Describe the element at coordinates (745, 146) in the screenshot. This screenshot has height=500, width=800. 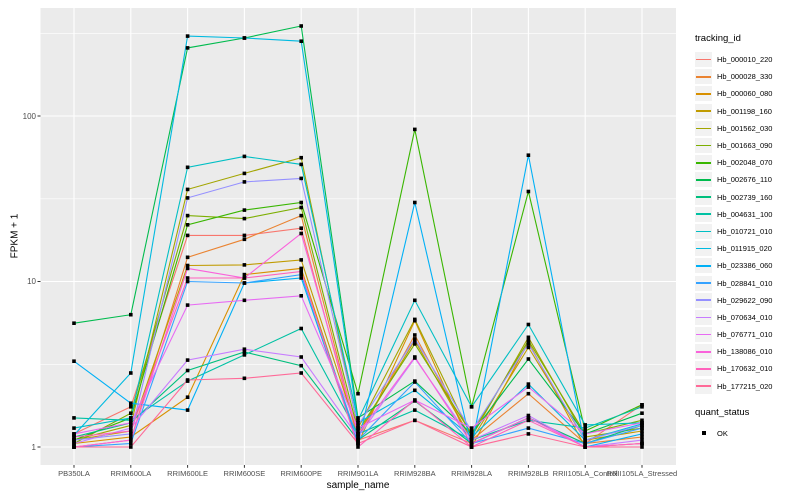
I see `legend-item-label: Hb_001663_090` at that location.